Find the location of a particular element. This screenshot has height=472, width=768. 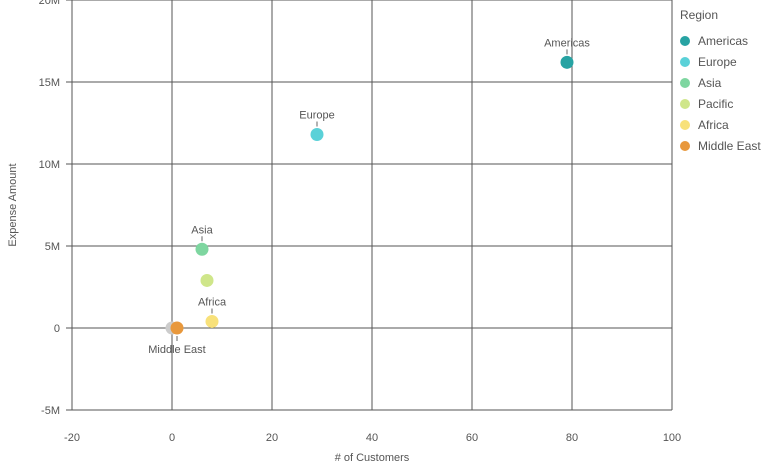

legend-label: Europe is located at coordinates (717, 61).